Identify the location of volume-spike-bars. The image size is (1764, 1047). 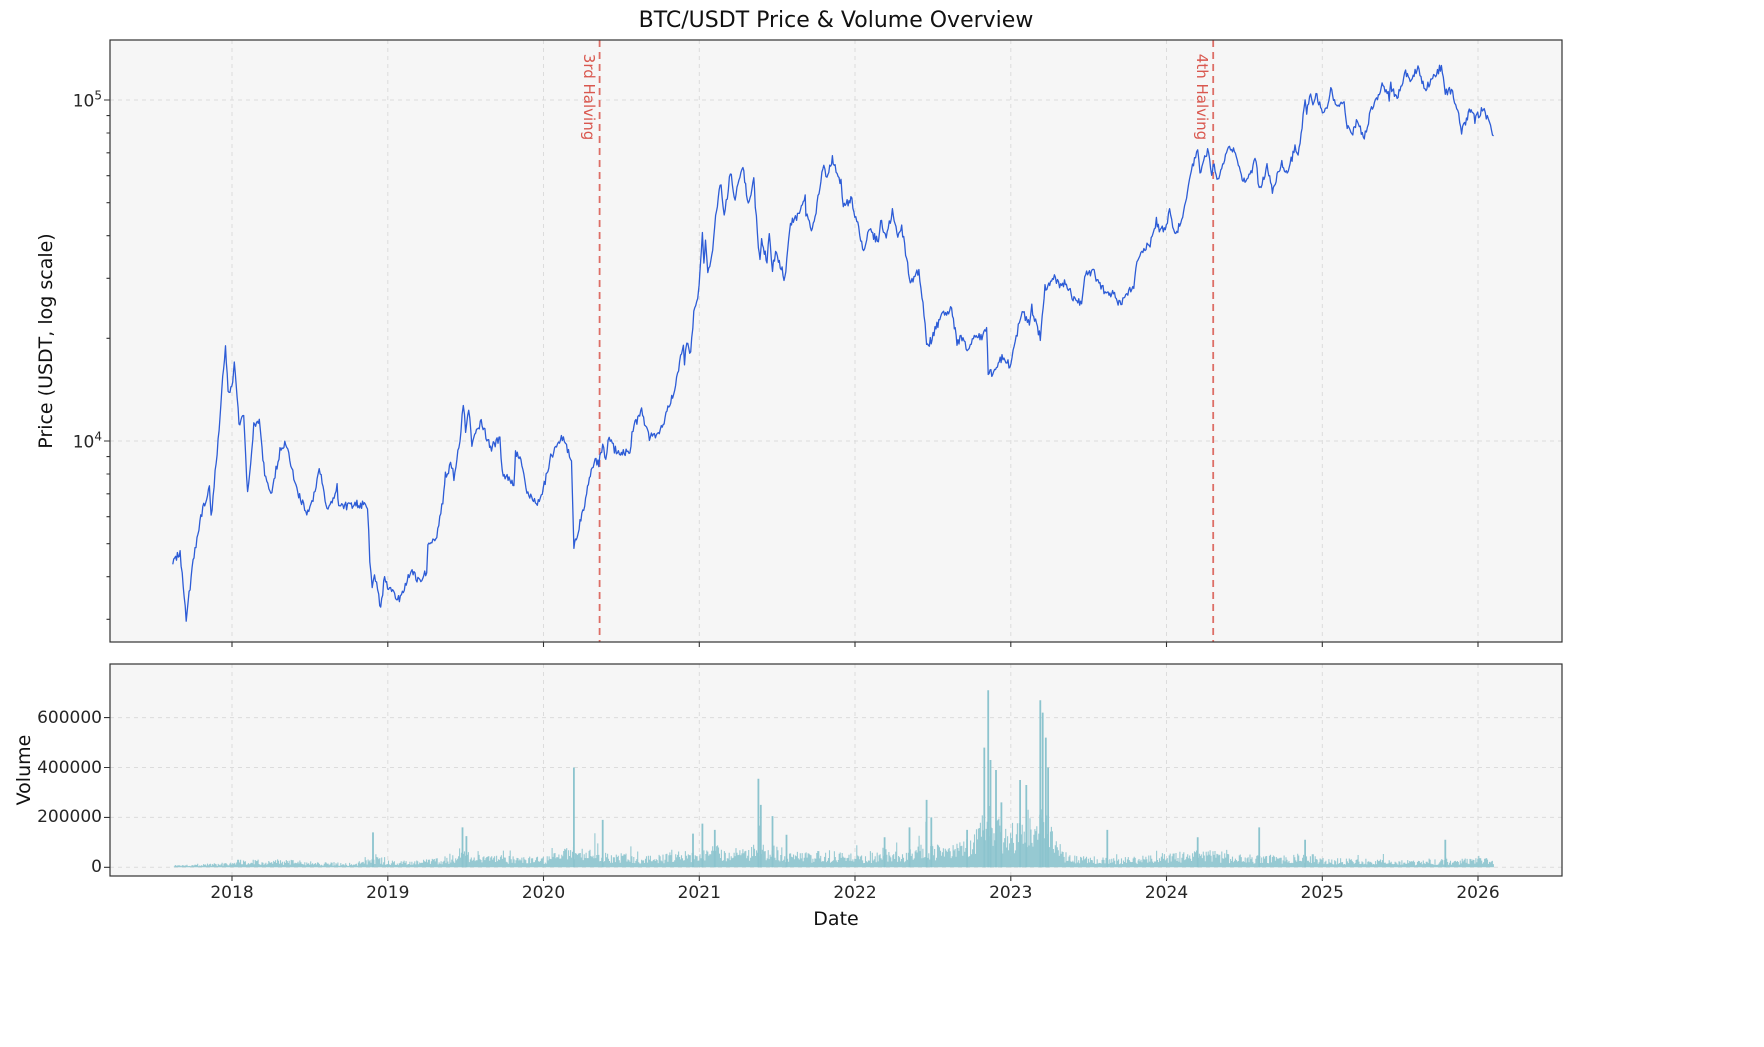
(909, 779).